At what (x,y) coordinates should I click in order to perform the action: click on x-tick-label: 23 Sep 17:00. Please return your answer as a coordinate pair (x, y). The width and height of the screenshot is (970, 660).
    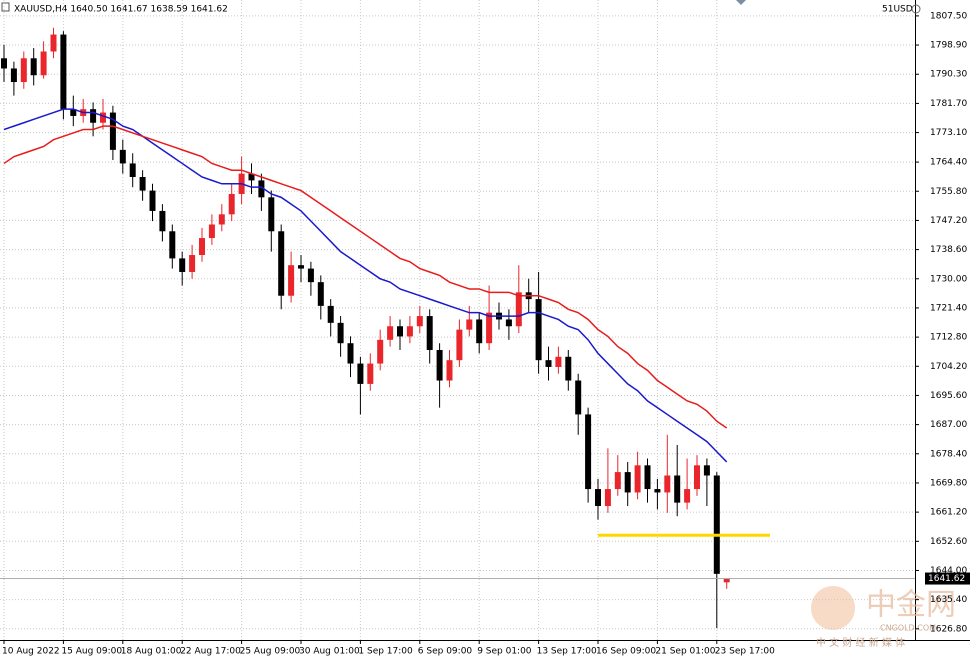
    Looking at the image, I should click on (745, 652).